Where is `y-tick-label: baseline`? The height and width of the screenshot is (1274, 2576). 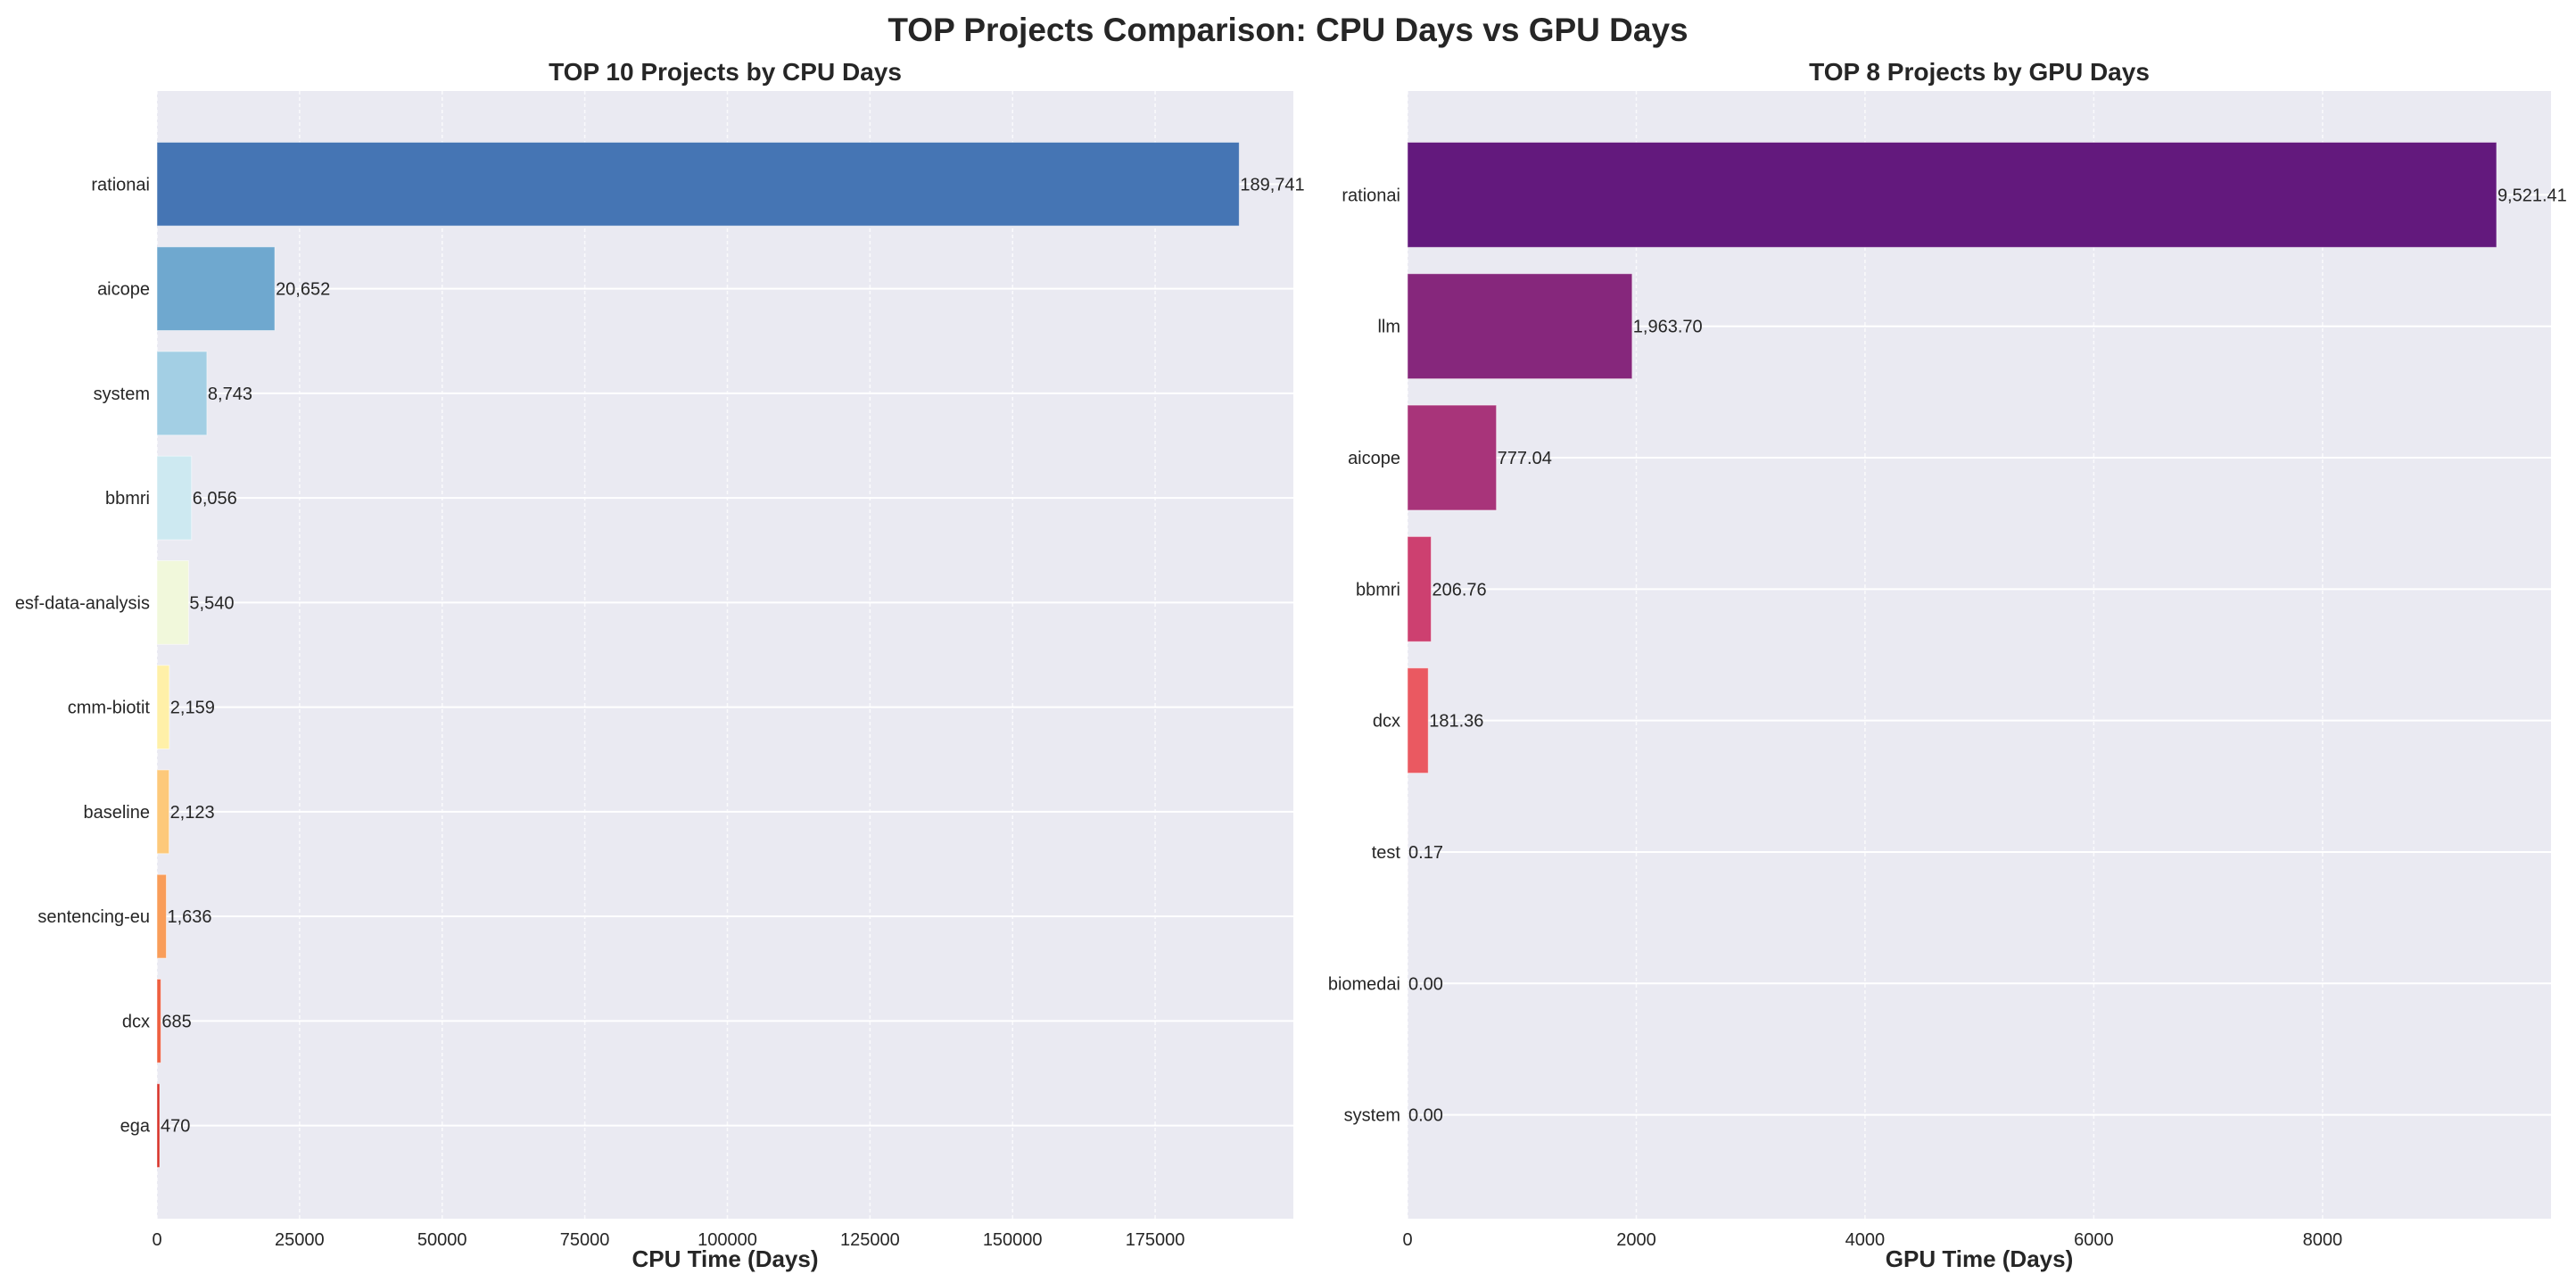 y-tick-label: baseline is located at coordinates (117, 813).